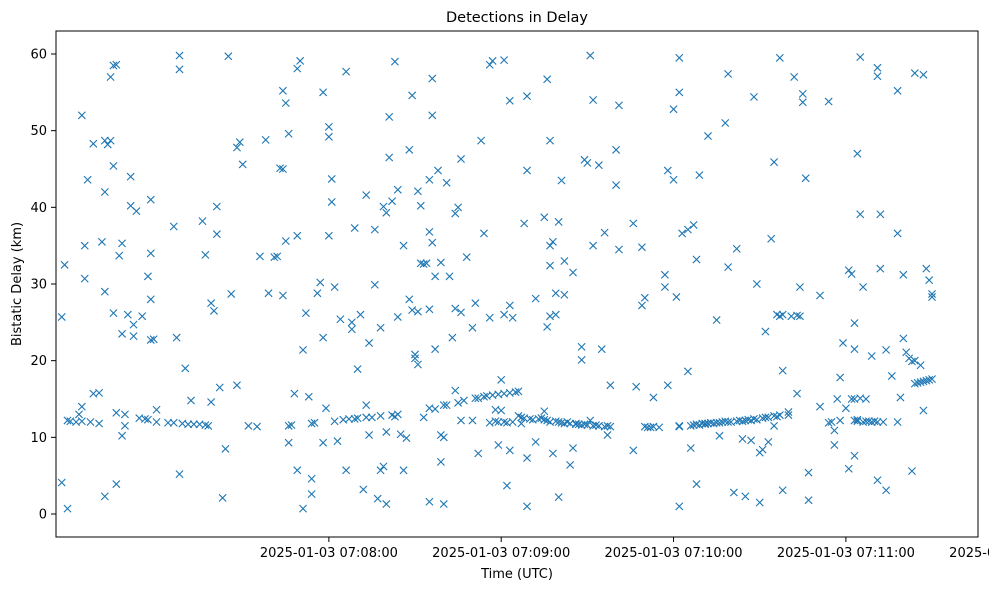  Describe the element at coordinates (38, 438) in the screenshot. I see `y-tick-label: 10` at that location.